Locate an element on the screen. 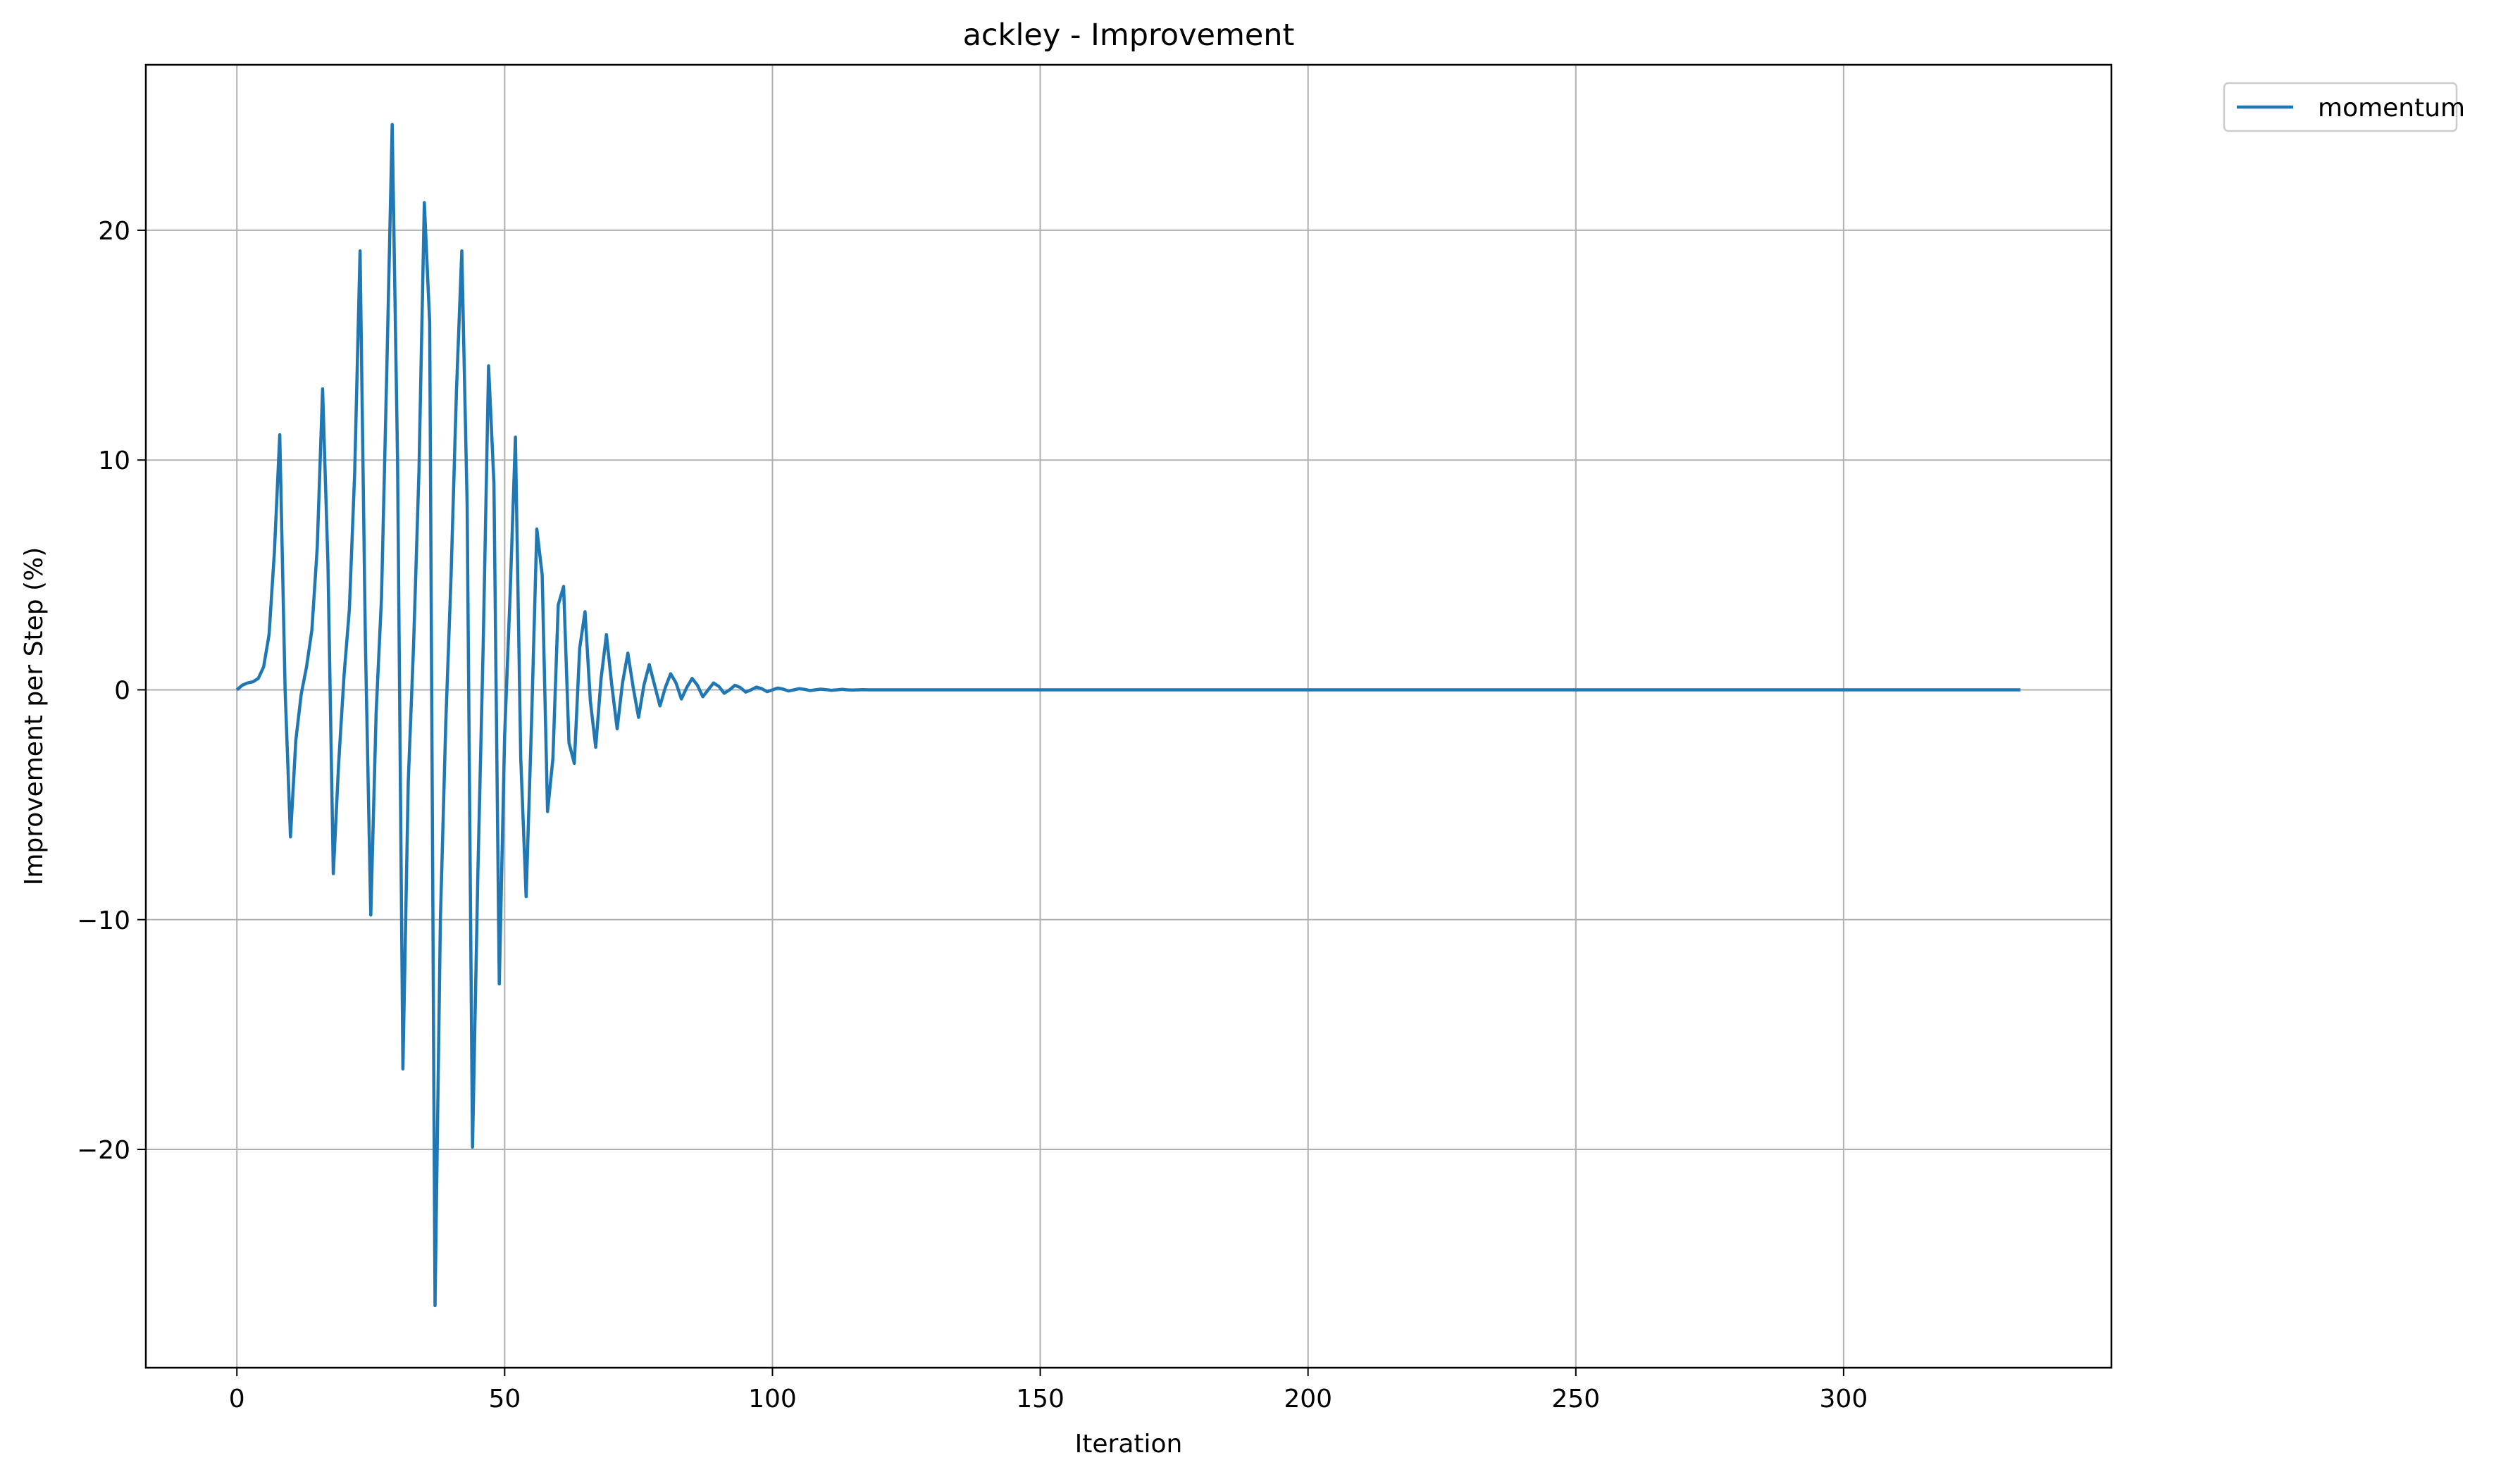 Image resolution: width=2520 pixels, height=1479 pixels. y-tick-label: −20 is located at coordinates (103, 1150).